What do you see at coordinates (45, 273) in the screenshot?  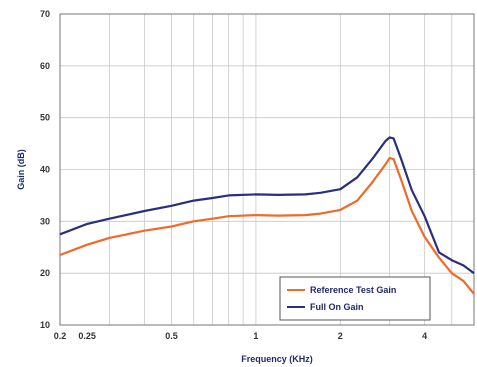 I see `y-tick-label: 20` at bounding box center [45, 273].